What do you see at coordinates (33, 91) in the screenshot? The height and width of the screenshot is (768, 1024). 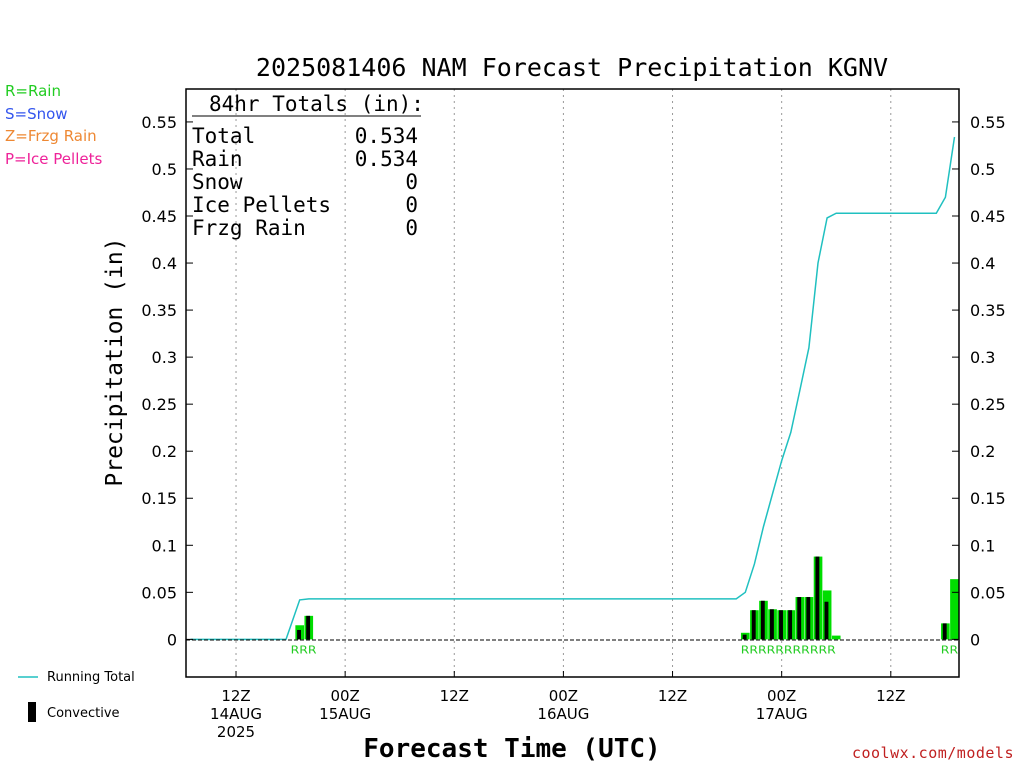 I see `legend-item: R=Rain` at bounding box center [33, 91].